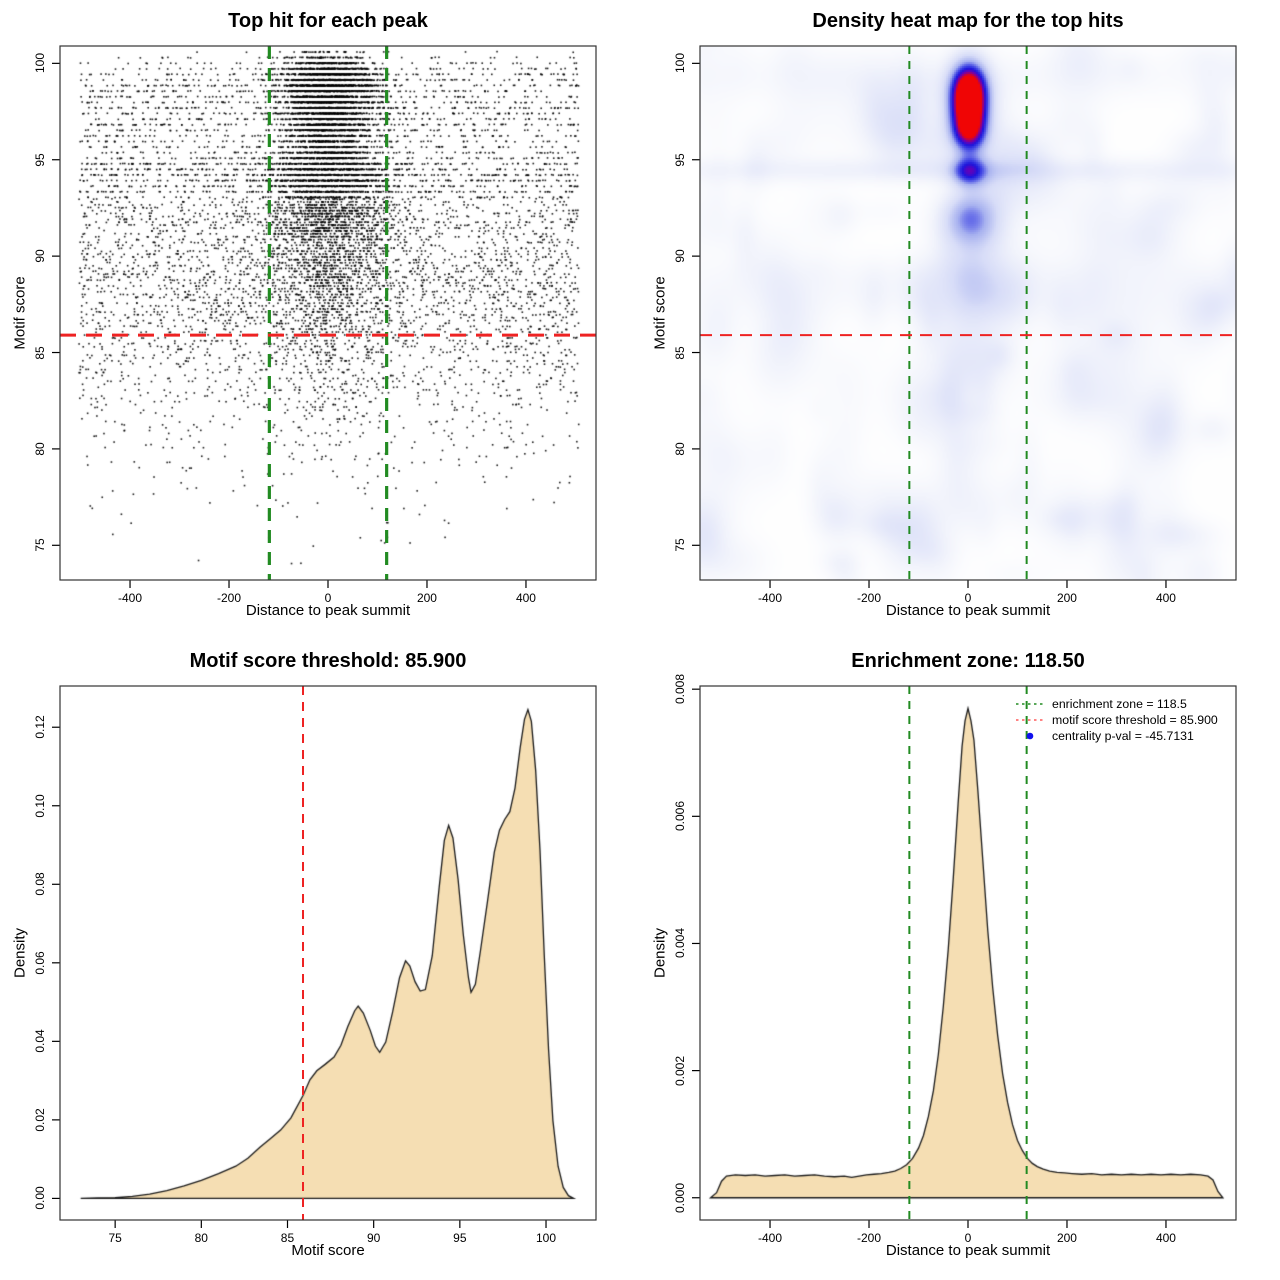 This screenshot has height=1280, width=1280. I want to click on y-tick-label: 0.06, so click(40, 963).